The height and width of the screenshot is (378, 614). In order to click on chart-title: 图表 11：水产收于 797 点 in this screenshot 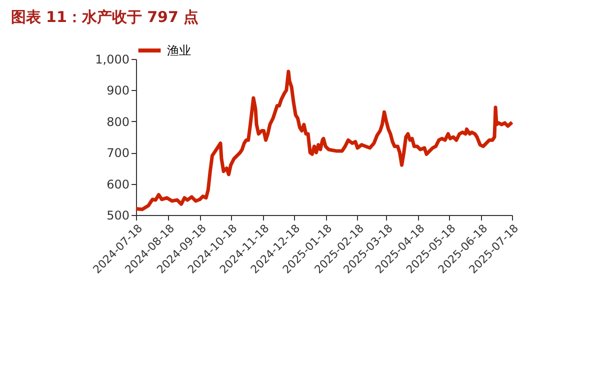, I will do `click(104, 17)`.